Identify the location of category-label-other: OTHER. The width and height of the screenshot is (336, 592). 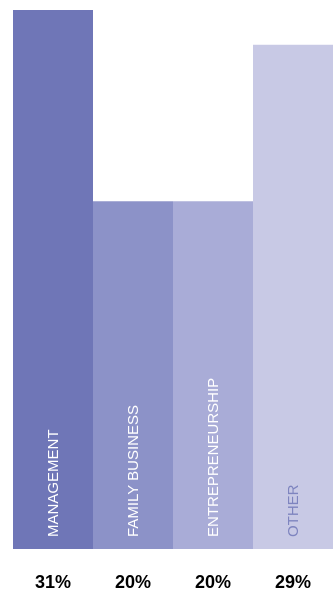
(293, 510).